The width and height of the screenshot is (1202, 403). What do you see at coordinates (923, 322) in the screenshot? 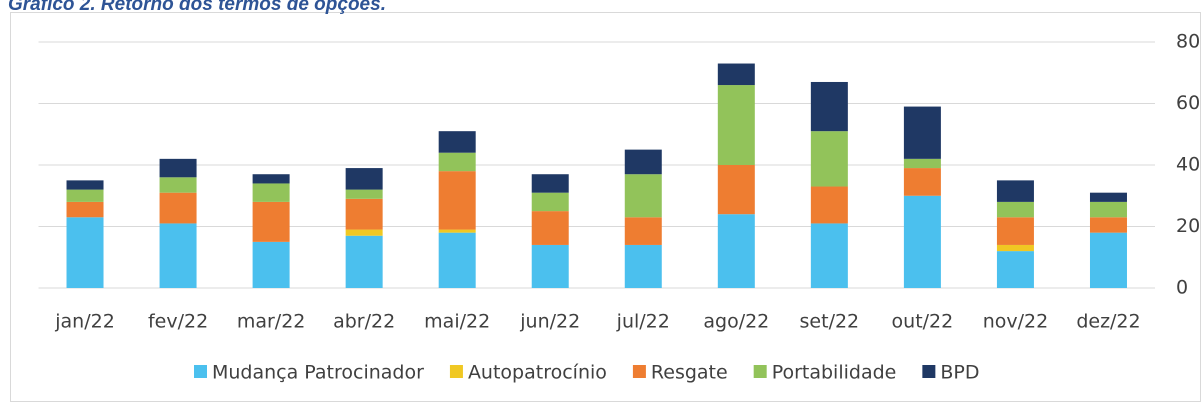
I see `x-tick-label: out/22` at bounding box center [923, 322].